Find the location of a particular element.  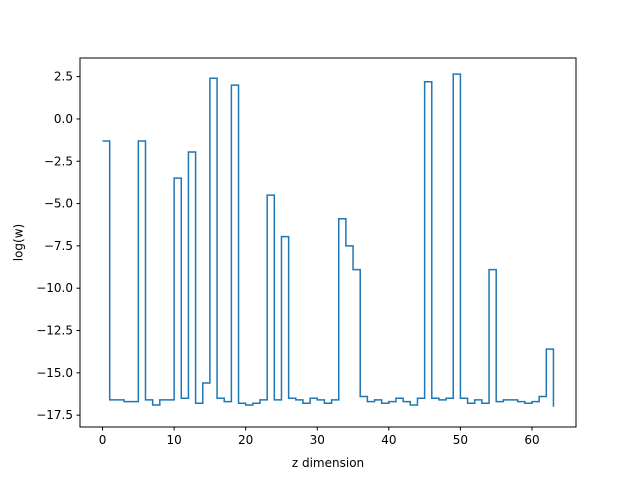

x-tick-label: 60 is located at coordinates (531, 440).